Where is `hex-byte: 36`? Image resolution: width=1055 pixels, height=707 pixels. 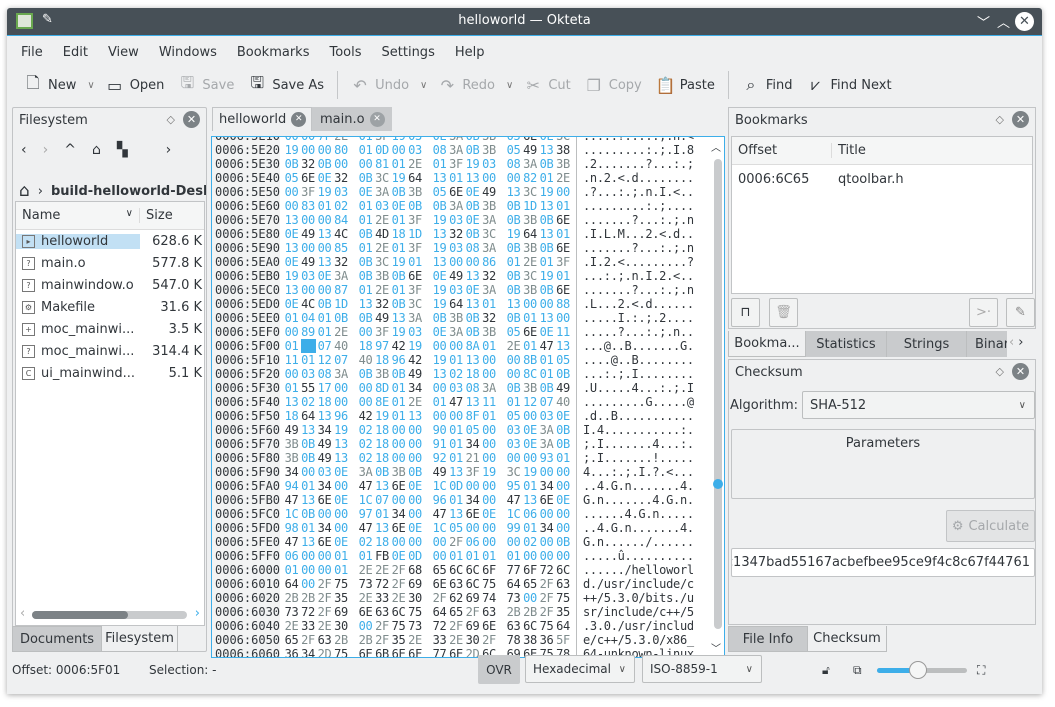
hex-byte: 36 is located at coordinates (546, 640).